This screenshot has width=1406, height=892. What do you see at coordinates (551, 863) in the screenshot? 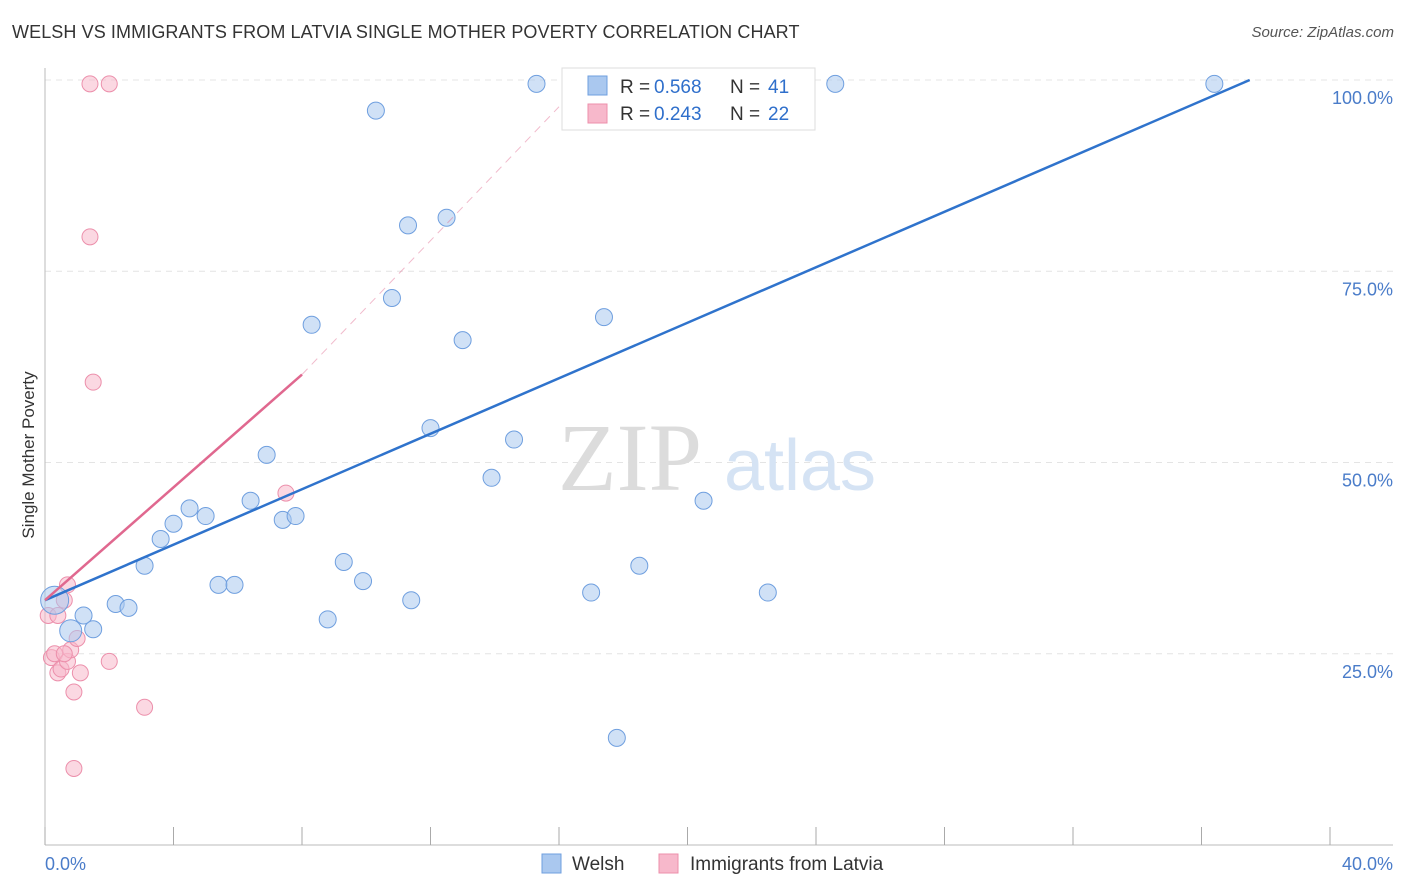
I see `legend-welsh-swatch` at bounding box center [551, 863].